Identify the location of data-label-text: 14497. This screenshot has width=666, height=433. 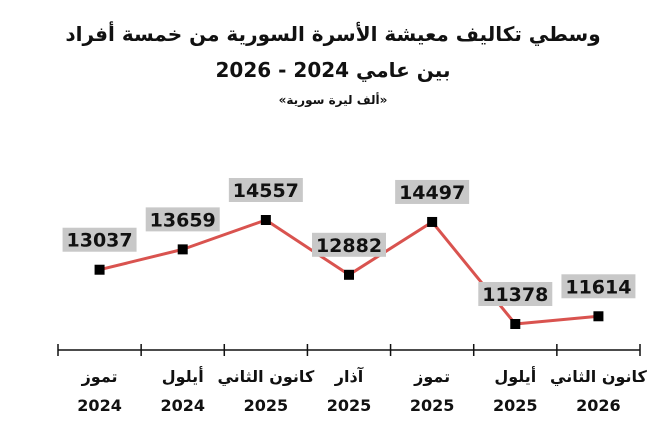
(432, 193).